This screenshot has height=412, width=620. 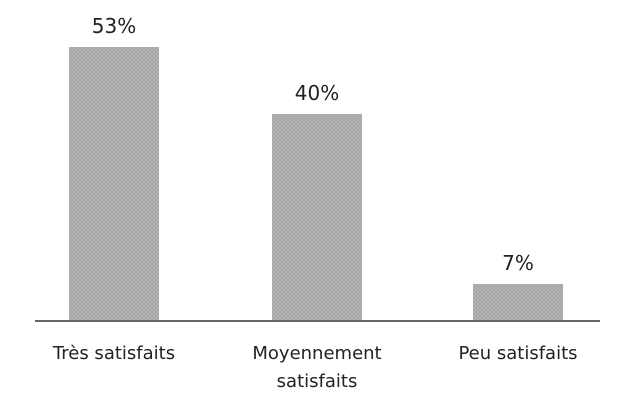 I want to click on x-tick-label: Peu satisfaits, so click(x=518, y=353).